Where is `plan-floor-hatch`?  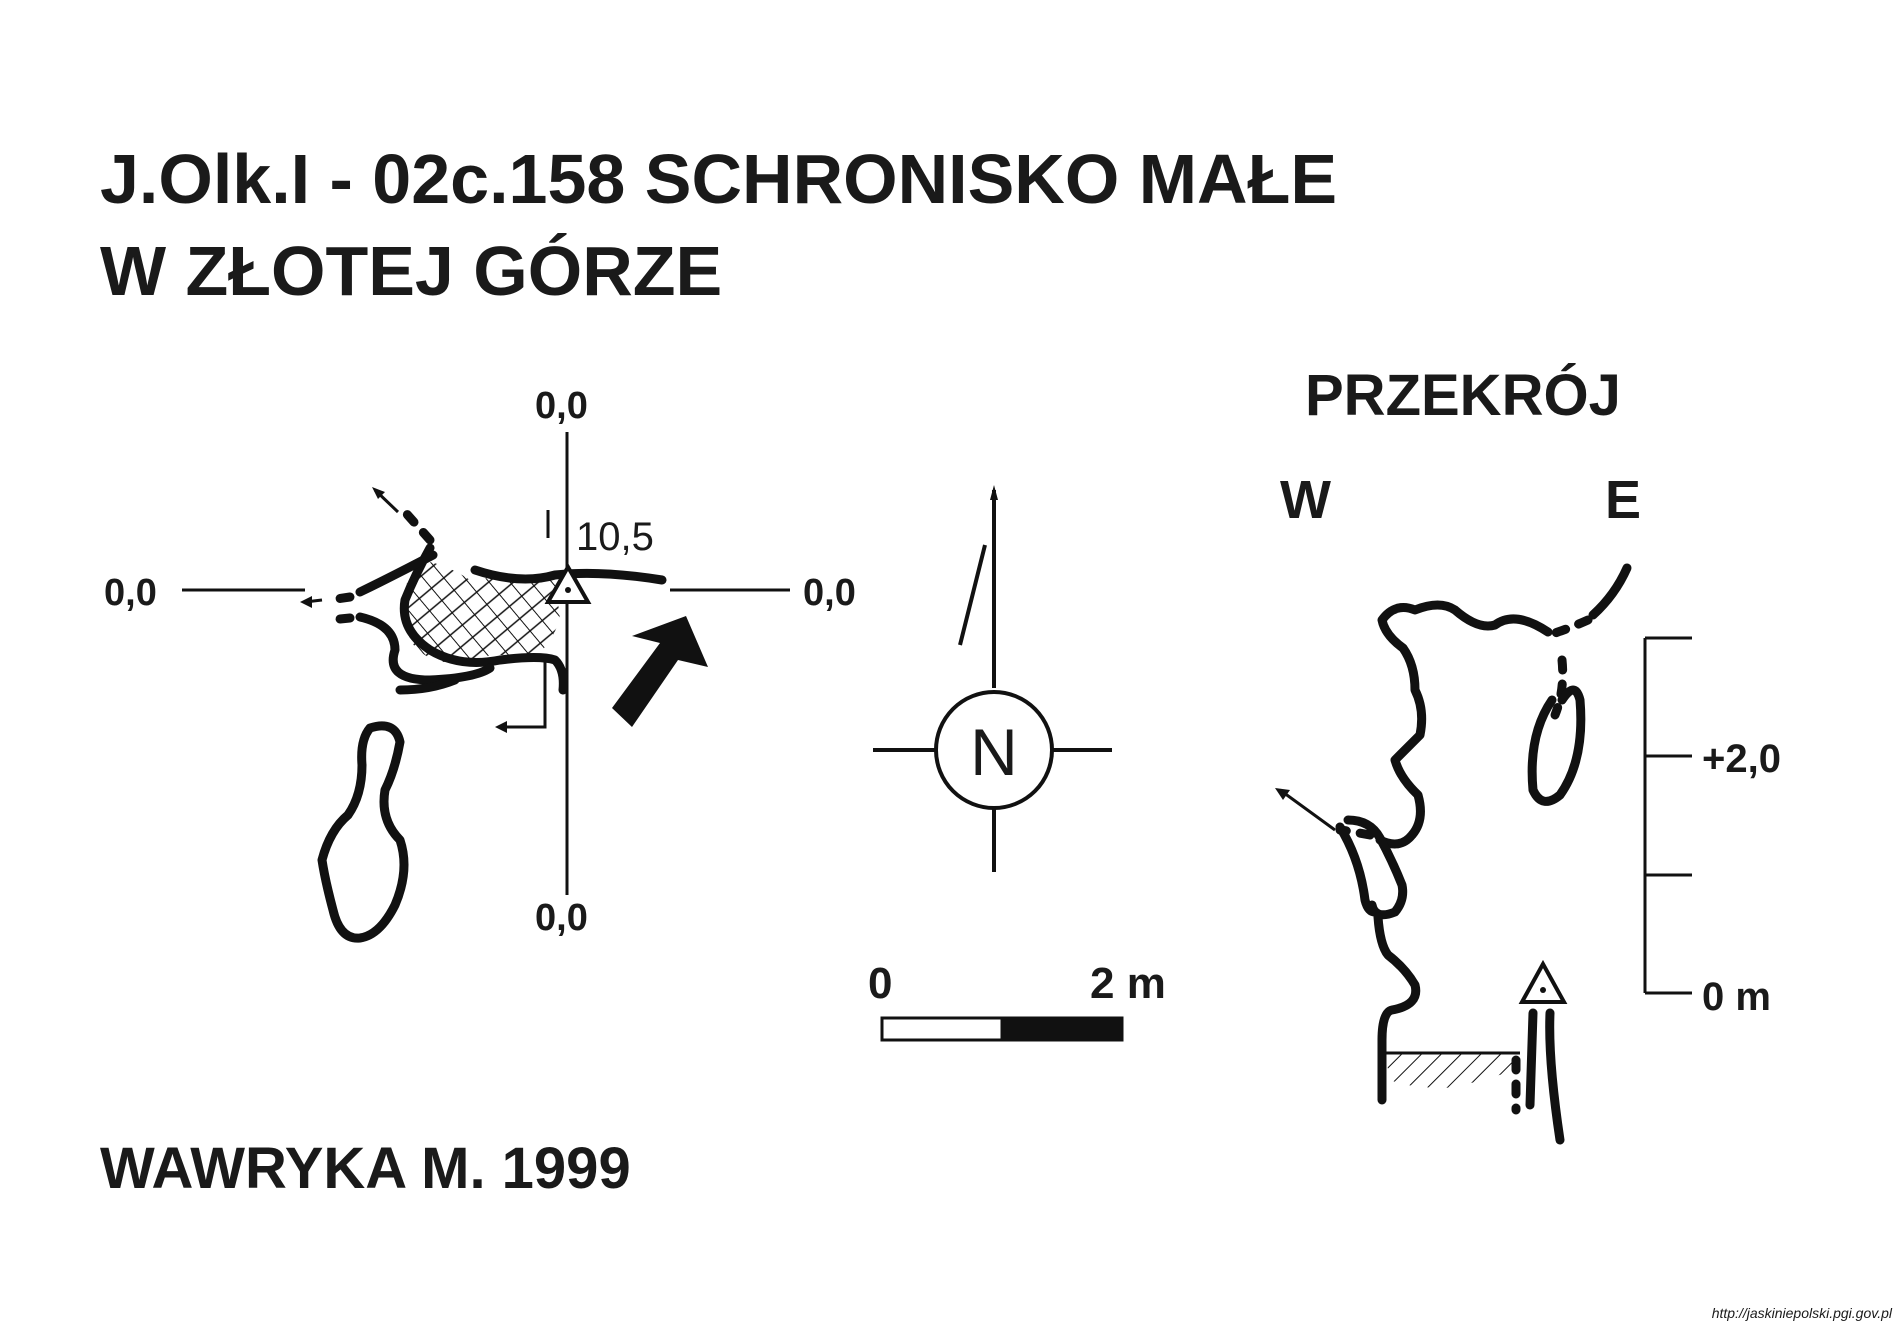 plan-floor-hatch is located at coordinates (482, 611).